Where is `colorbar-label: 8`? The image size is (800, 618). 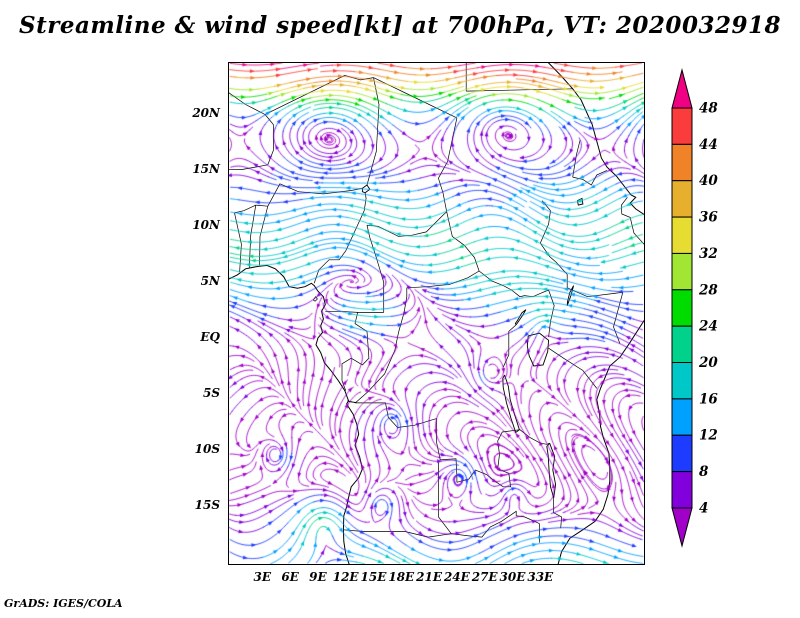
colorbar-label: 8 is located at coordinates (704, 472).